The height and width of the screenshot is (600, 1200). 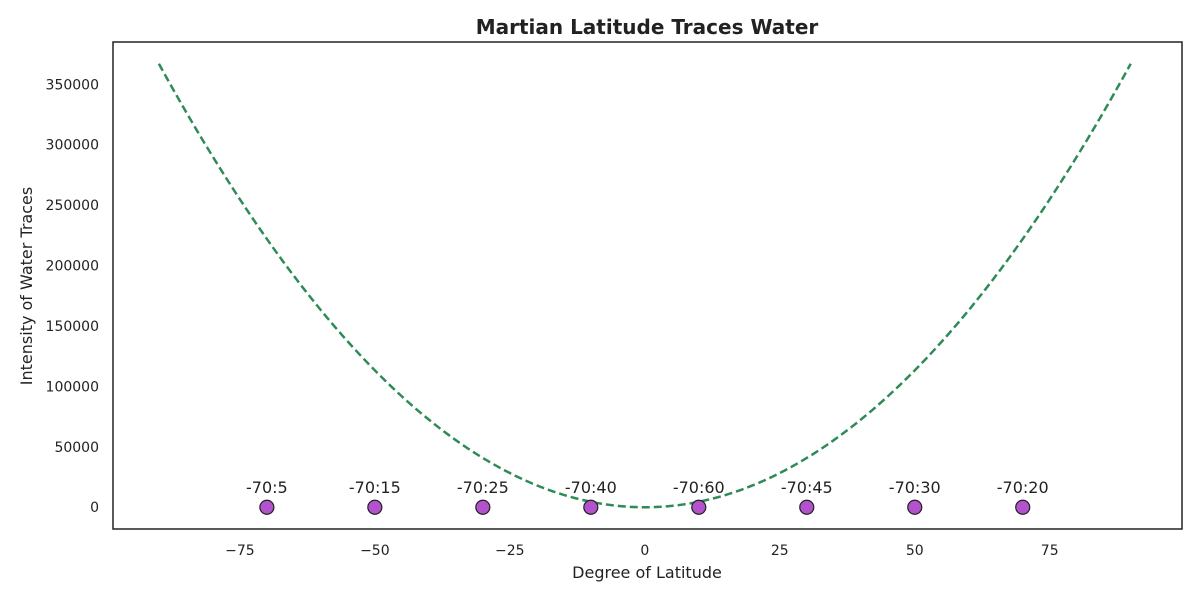 What do you see at coordinates (1023, 487) in the screenshot?
I see `data-label: -70:20` at bounding box center [1023, 487].